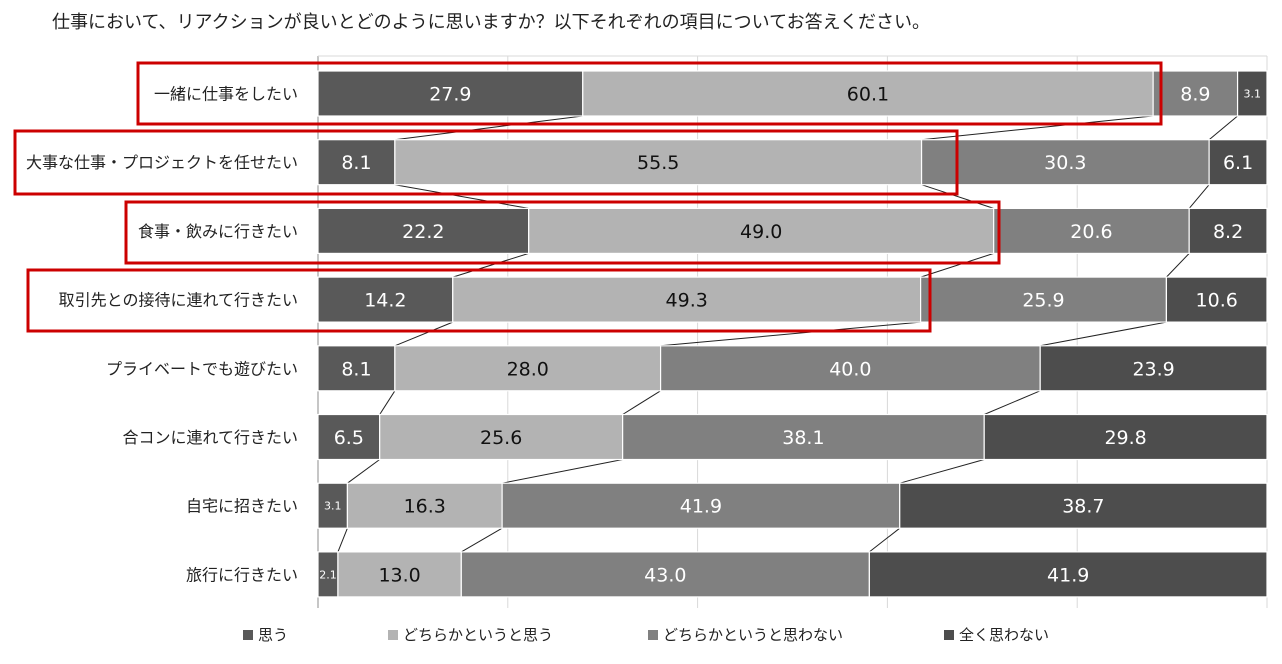 This screenshot has width=1282, height=664. What do you see at coordinates (273, 635) in the screenshot?
I see `legend-label: 思う` at bounding box center [273, 635].